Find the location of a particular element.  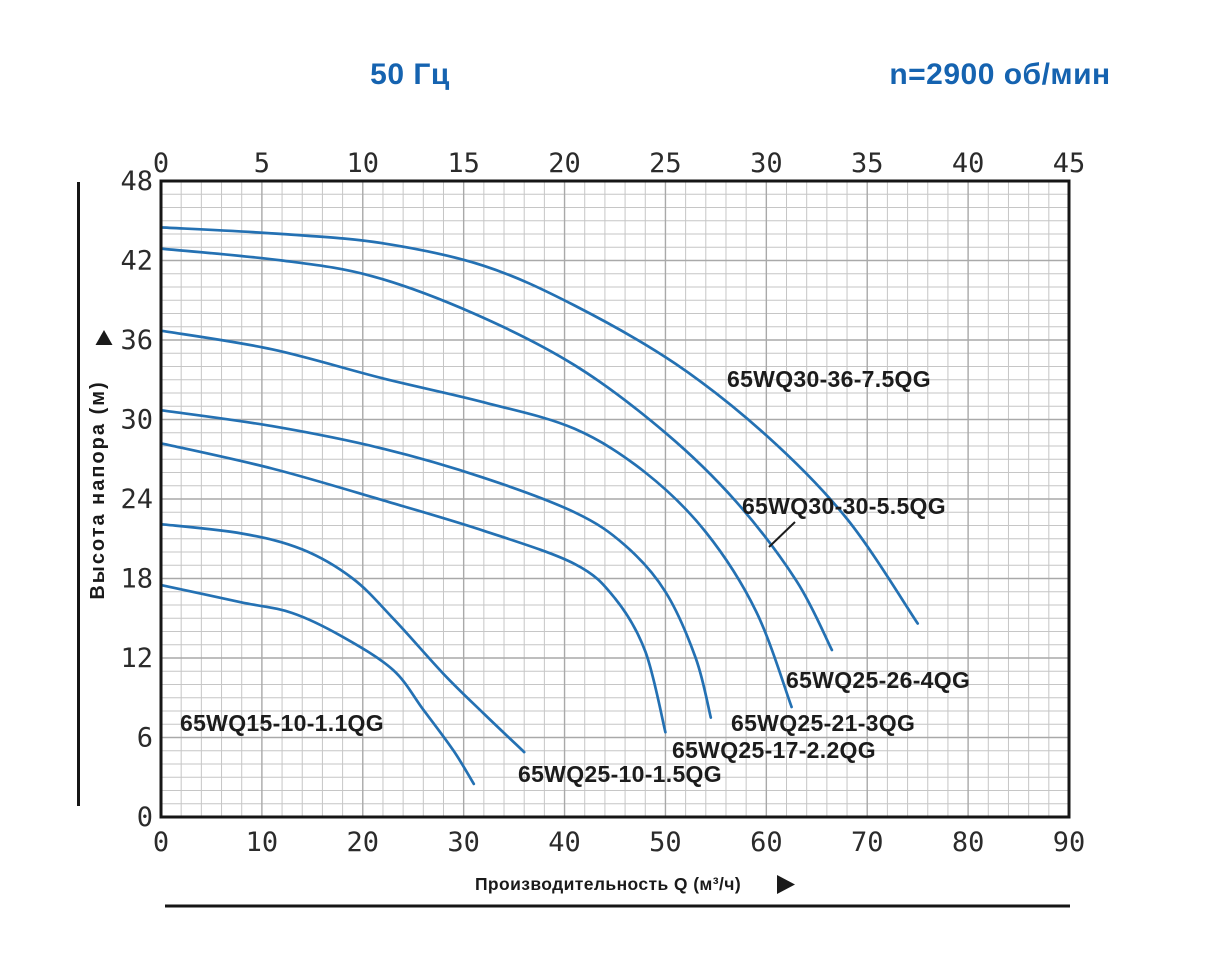

x-axis-bottom-tick: 20 is located at coordinates (363, 842).